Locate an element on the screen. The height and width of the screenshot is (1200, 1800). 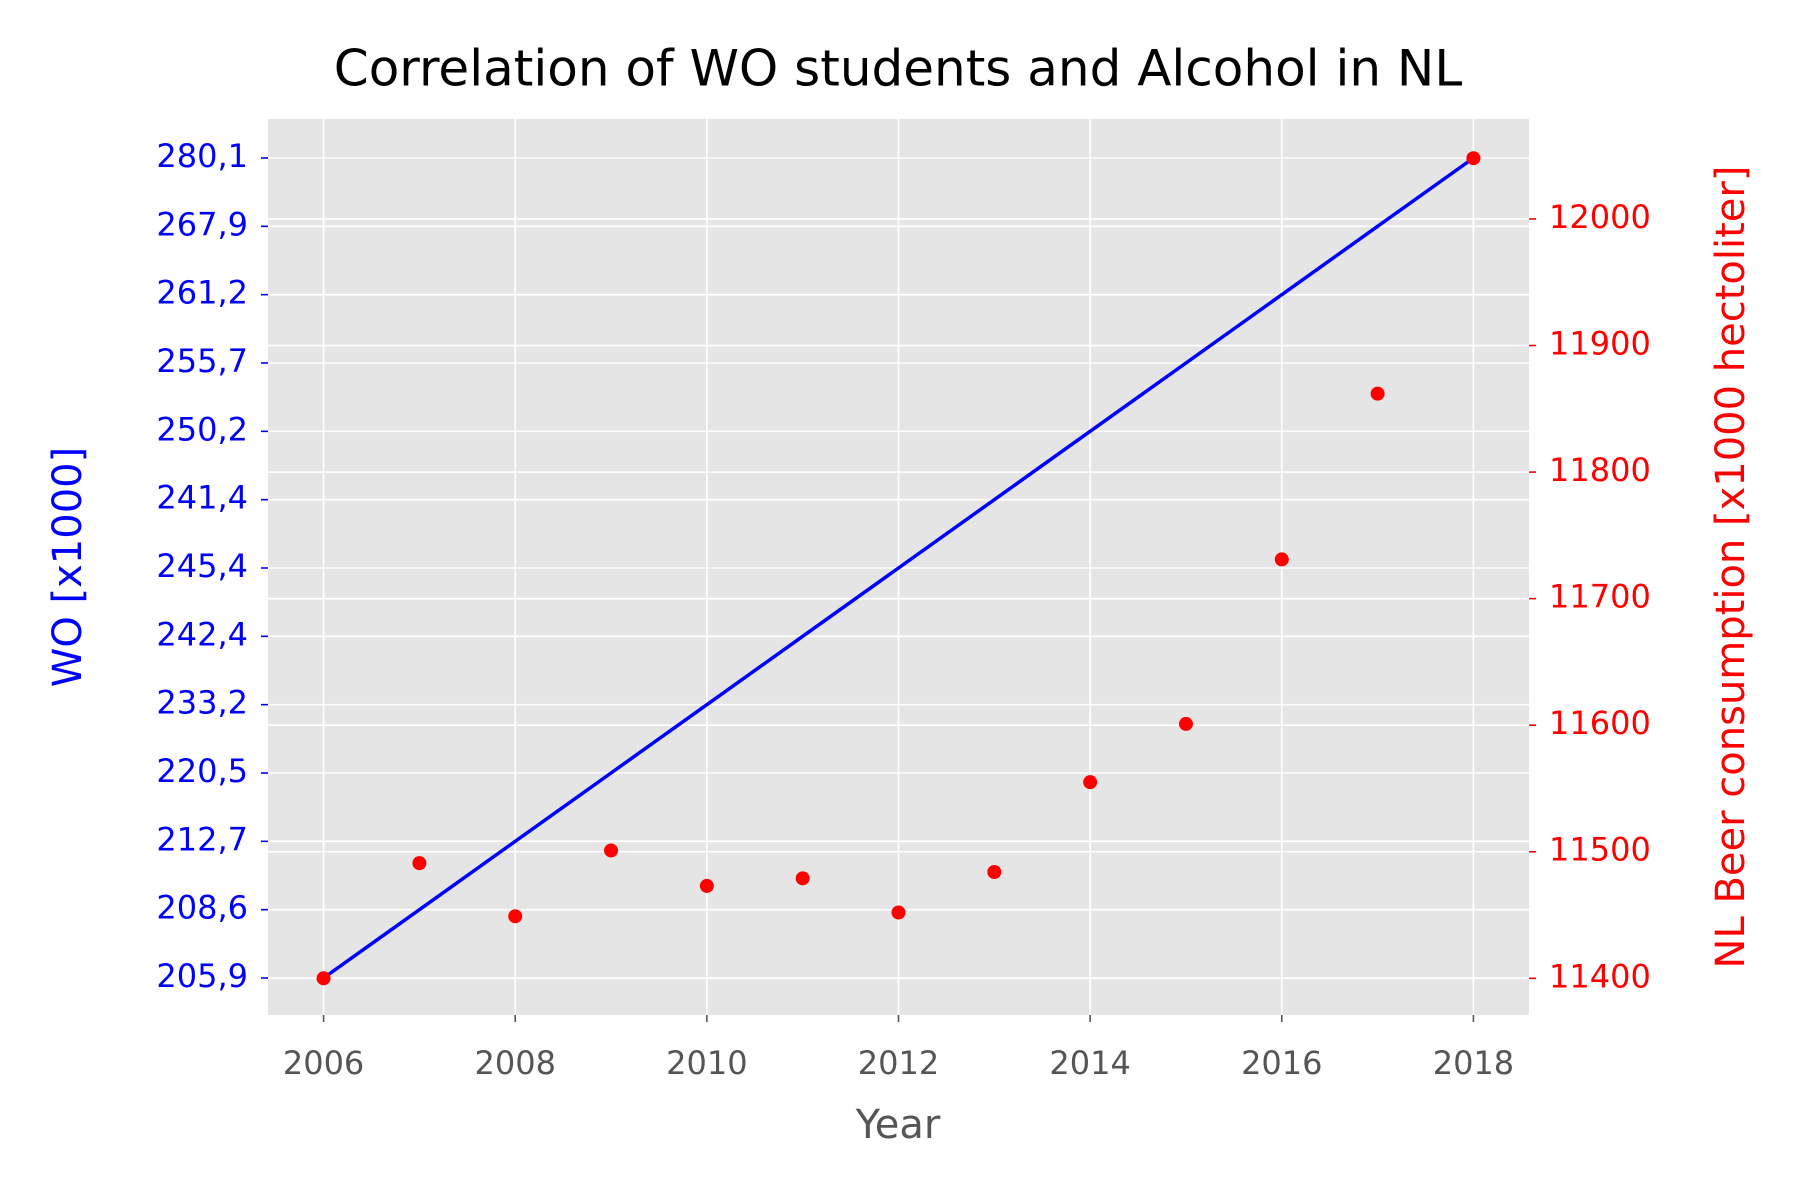
y2-tick-label: 11400 is located at coordinates (1600, 976).